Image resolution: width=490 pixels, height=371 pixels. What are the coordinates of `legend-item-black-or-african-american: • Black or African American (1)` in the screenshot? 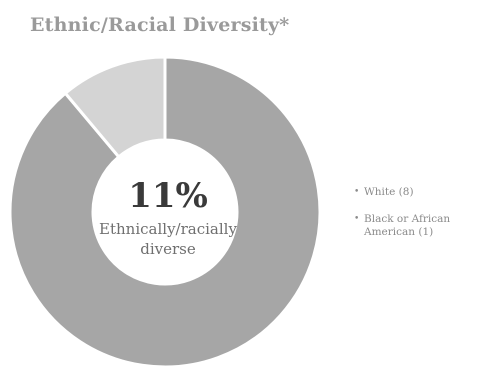 It's located at (419, 226).